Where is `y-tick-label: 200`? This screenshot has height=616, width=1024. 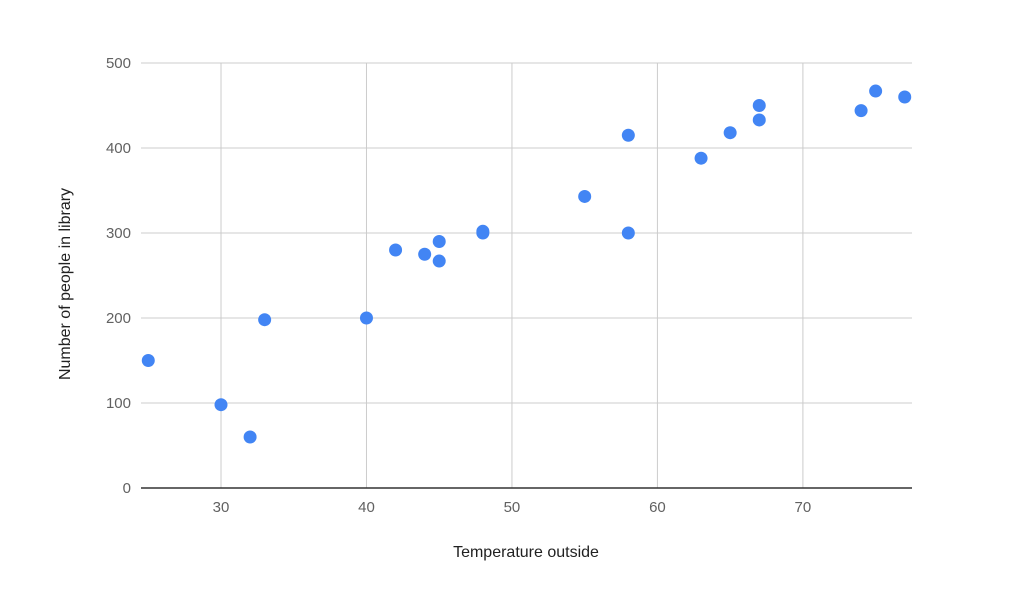
y-tick-label: 200 is located at coordinates (118, 318).